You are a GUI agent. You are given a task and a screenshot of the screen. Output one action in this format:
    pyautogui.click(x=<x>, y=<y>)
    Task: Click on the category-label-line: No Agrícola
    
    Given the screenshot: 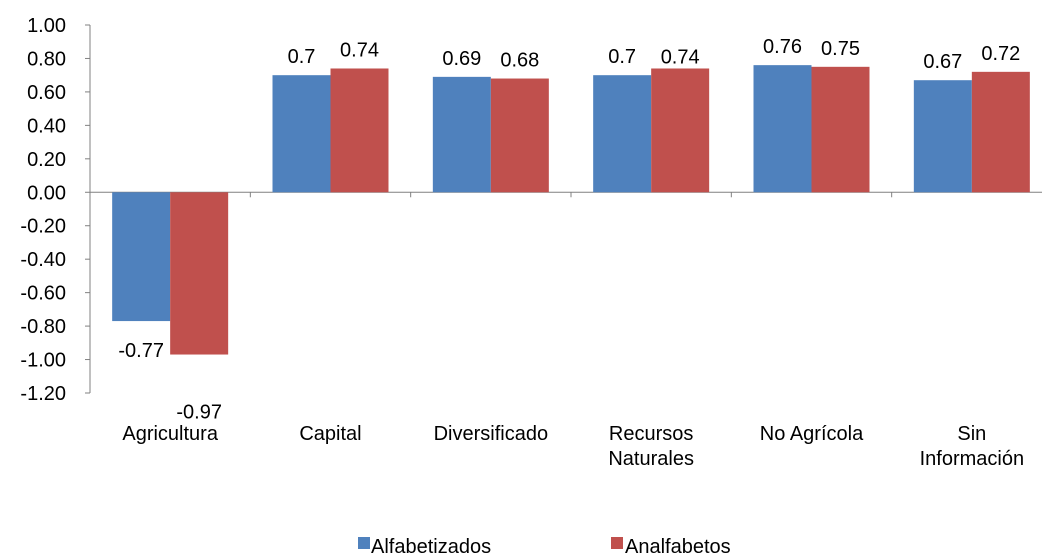 What is the action you would take?
    pyautogui.click(x=812, y=434)
    